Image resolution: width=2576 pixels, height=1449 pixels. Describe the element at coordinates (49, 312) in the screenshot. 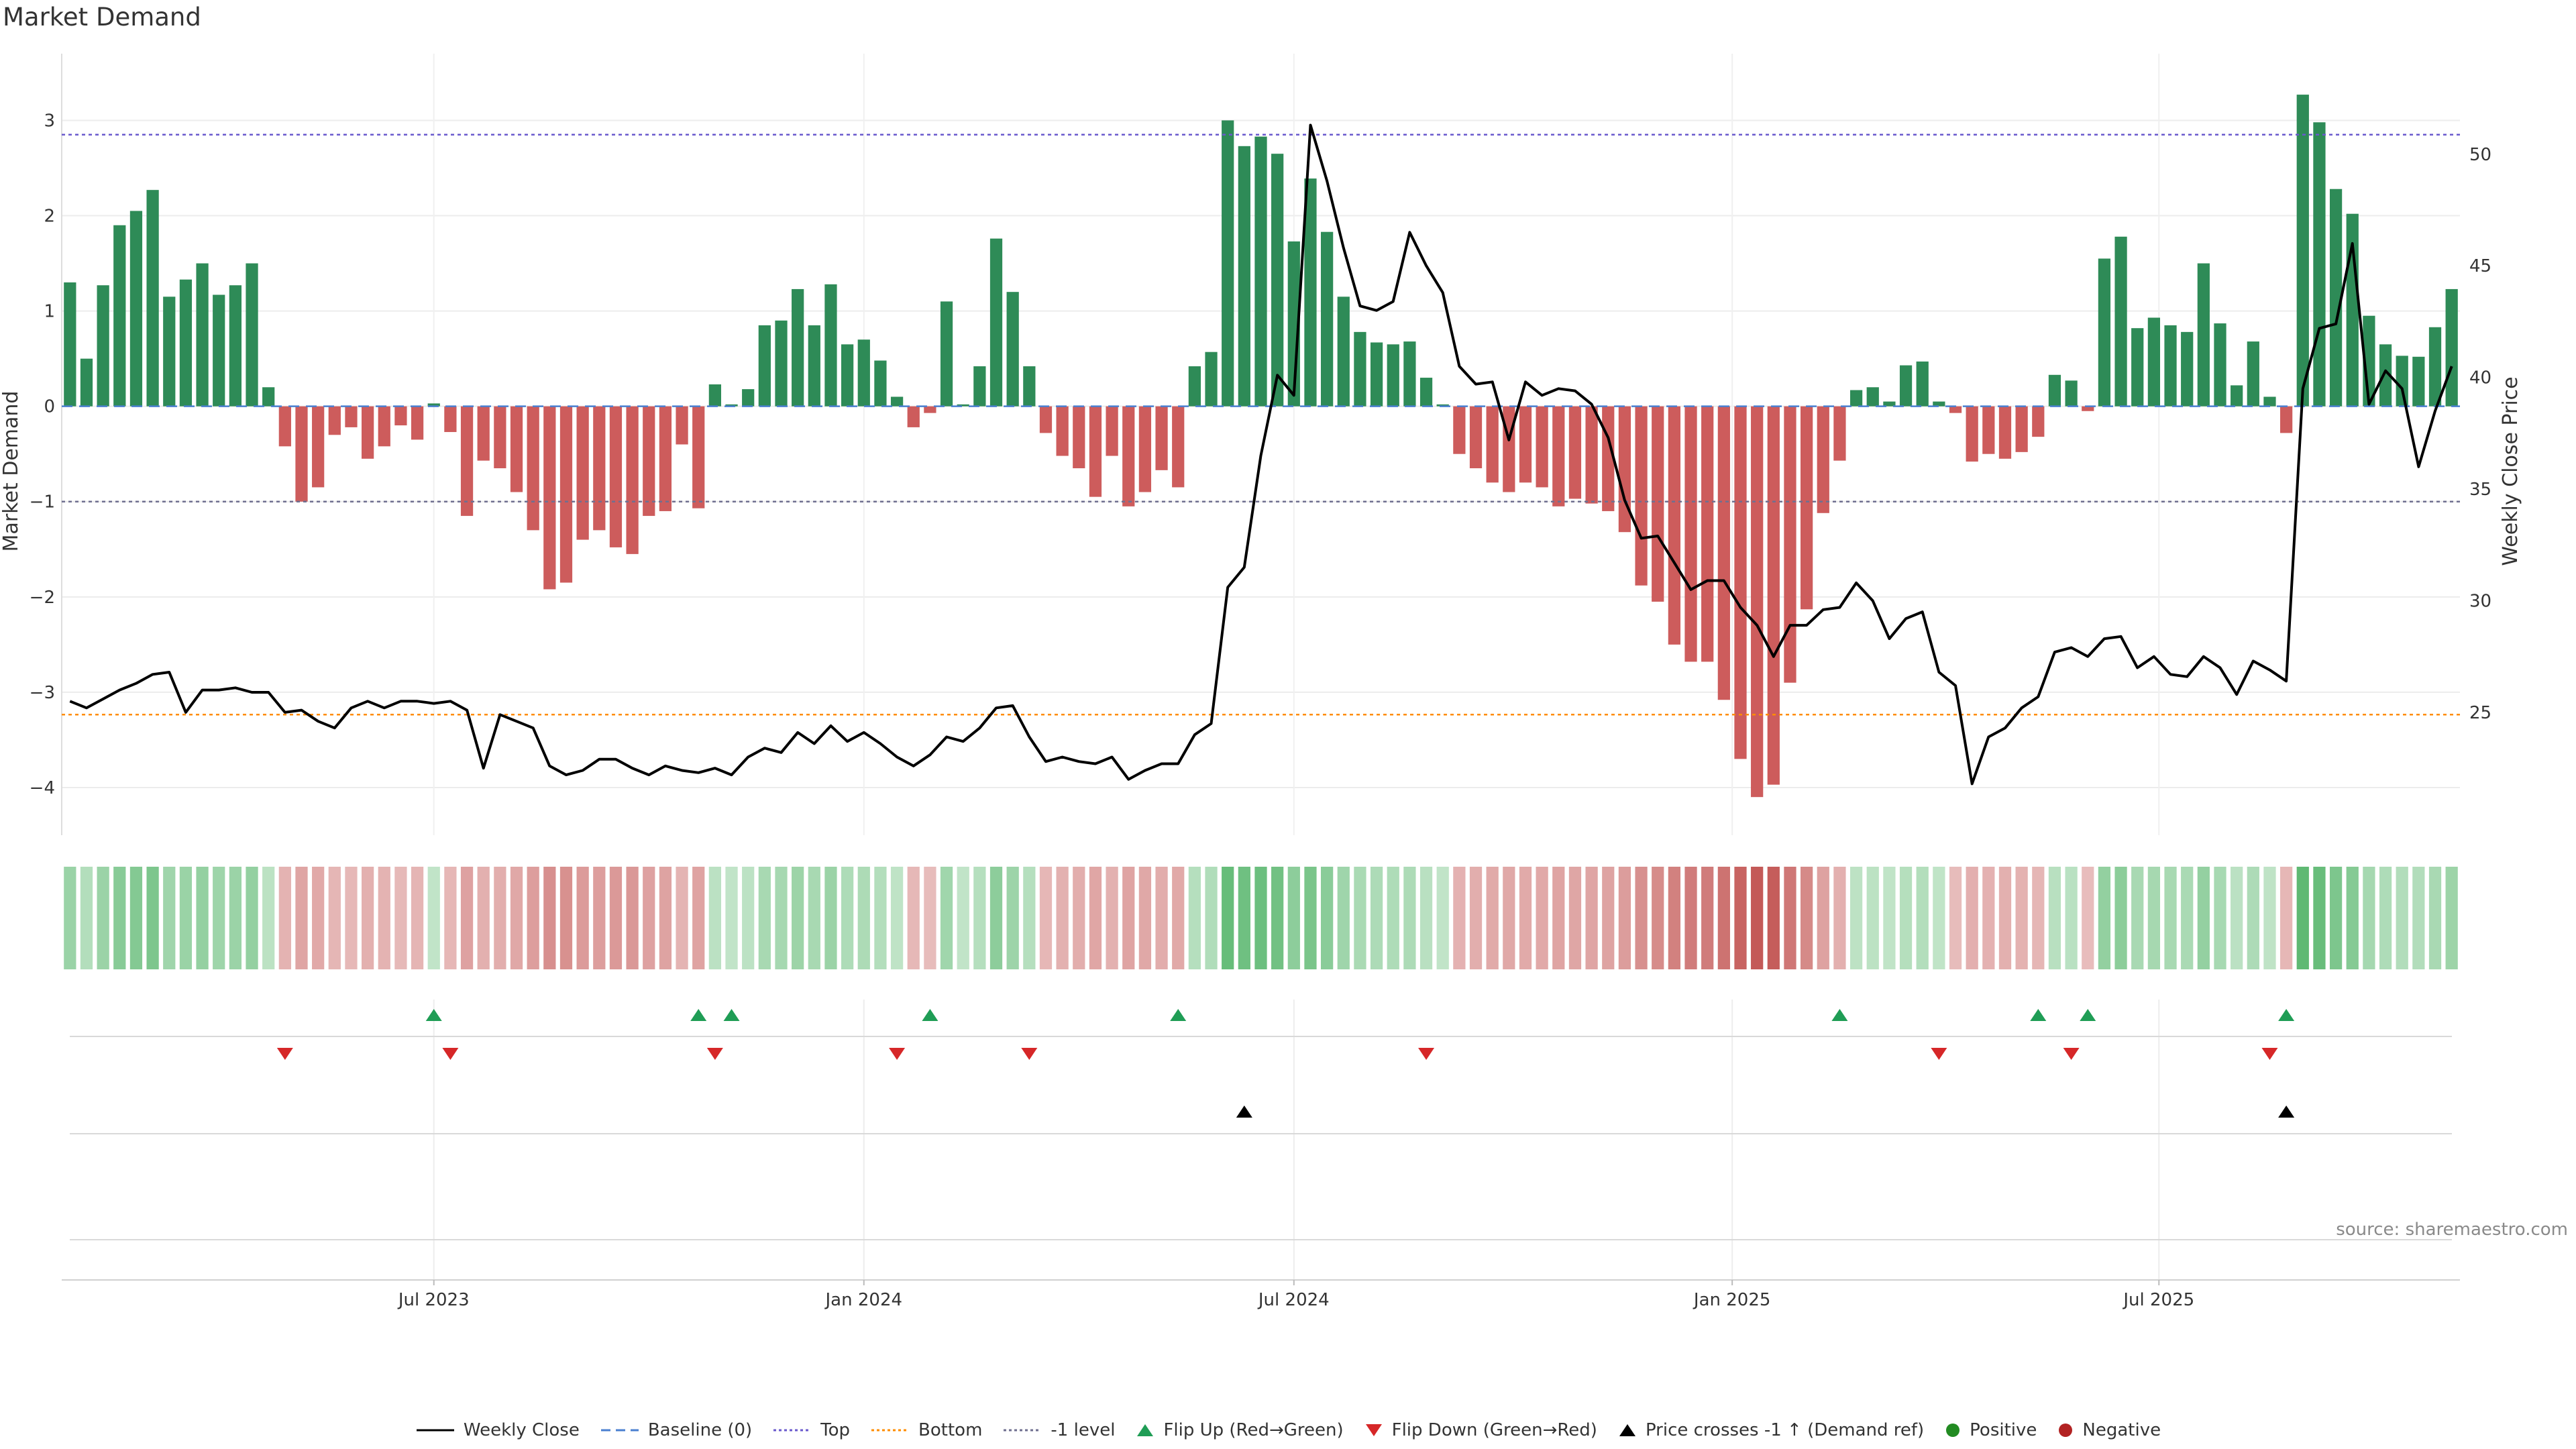

I see `y-tick-label: 1` at that location.